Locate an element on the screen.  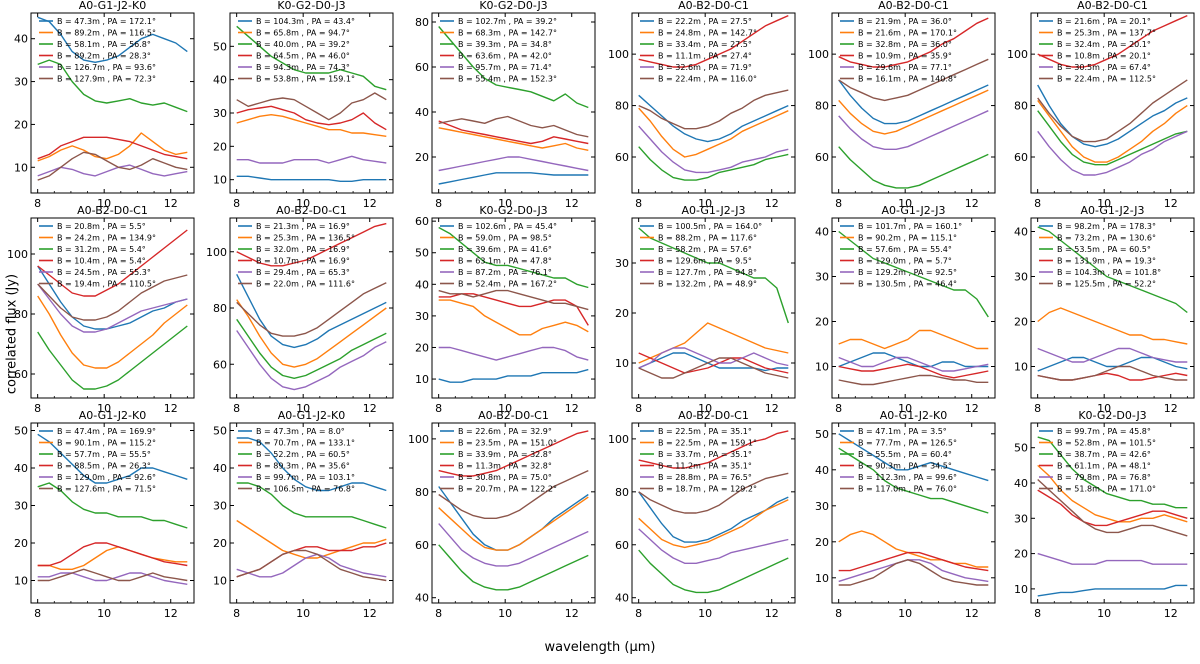
legend-entry: B = 24.8m , PA = 142.7° is located at coordinates (707, 33).